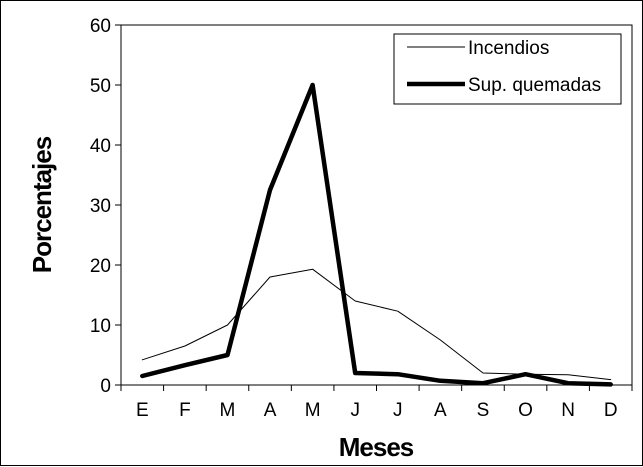 The image size is (643, 467). I want to click on legend: Incendios Sup. quemadas, so click(507, 69).